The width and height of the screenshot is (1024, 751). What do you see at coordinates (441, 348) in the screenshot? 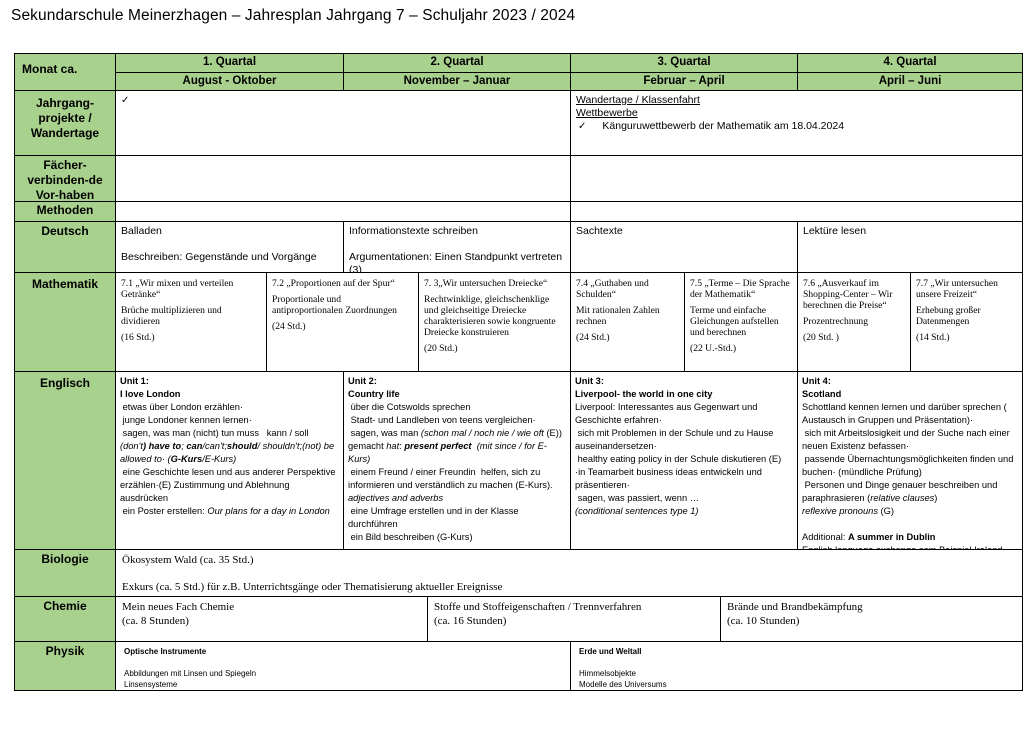
I see `unit-hours: (20 Std.)` at bounding box center [441, 348].